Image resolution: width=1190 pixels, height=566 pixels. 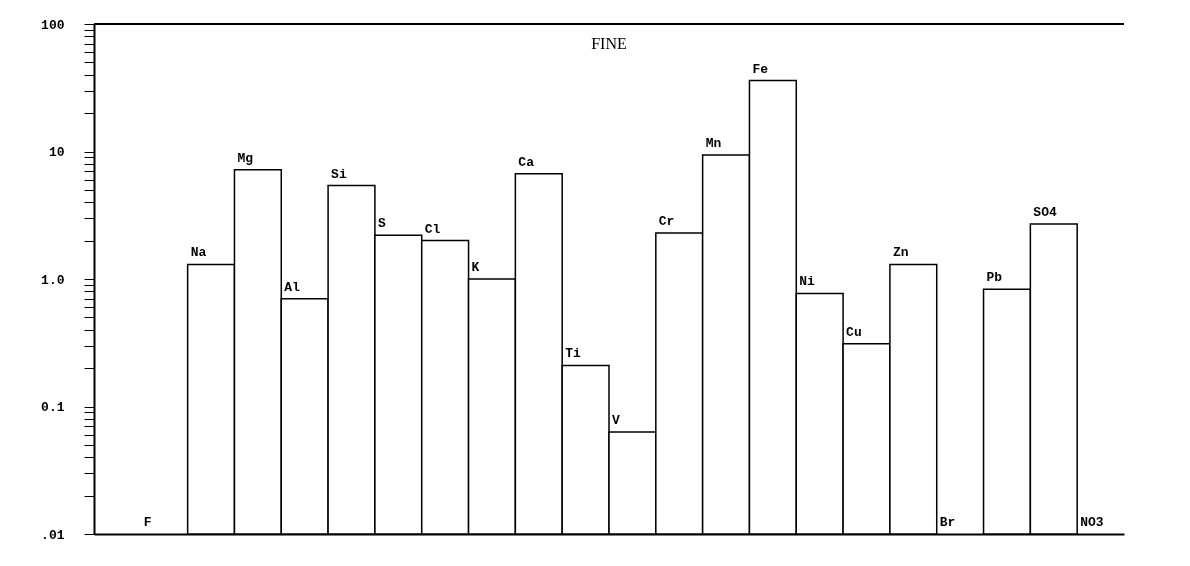 What do you see at coordinates (994, 278) in the screenshot?
I see `x-tick-label: Pb` at bounding box center [994, 278].